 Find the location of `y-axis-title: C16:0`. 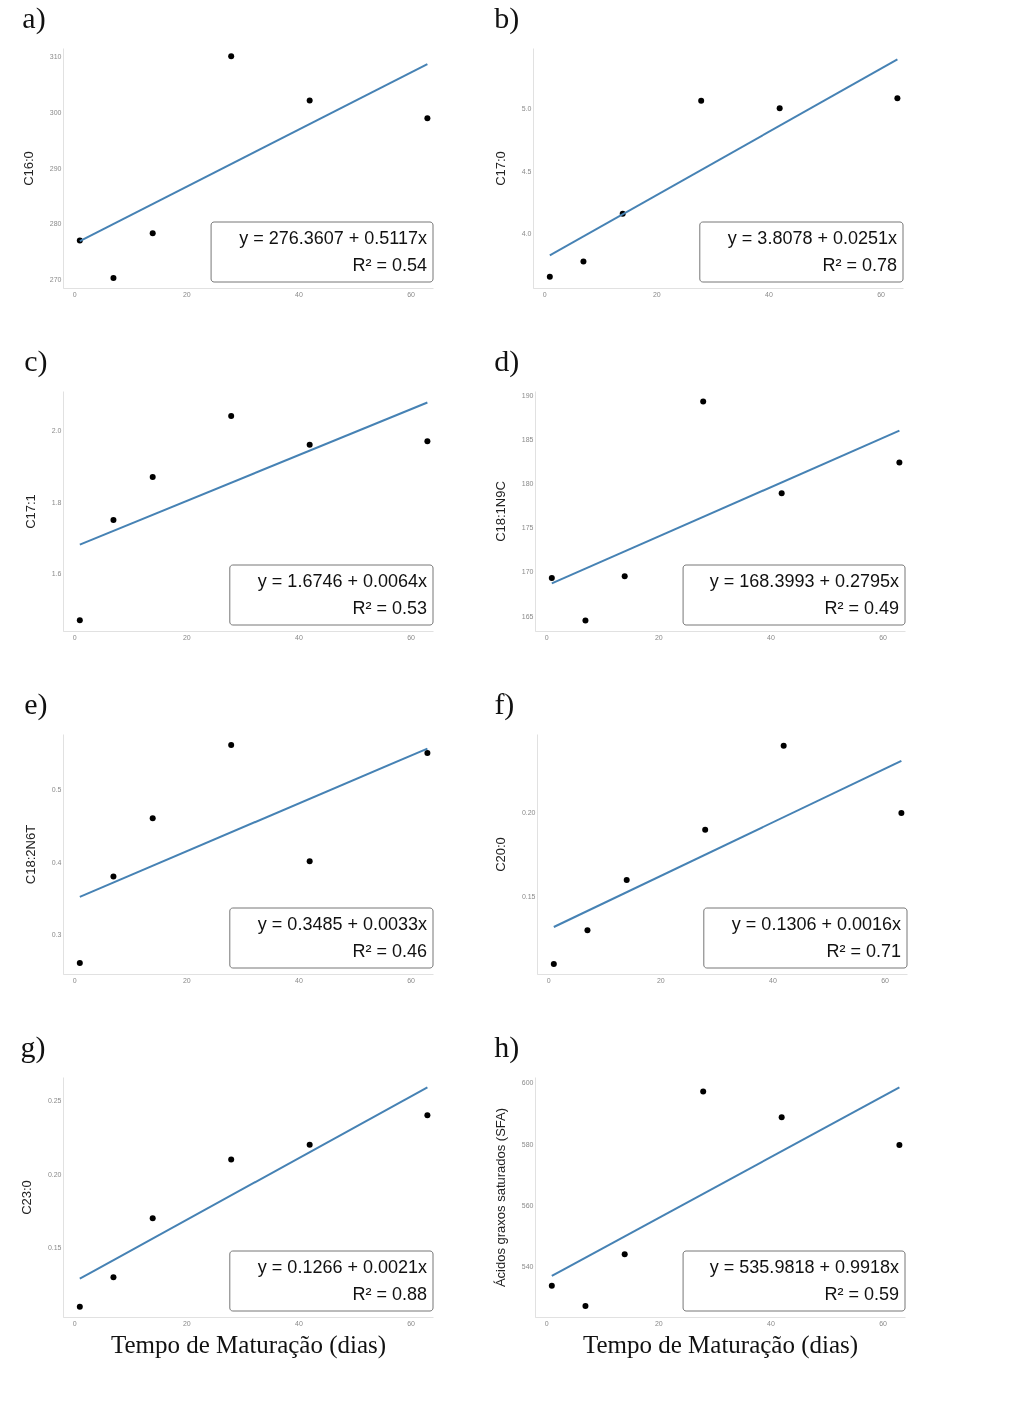

y-axis-title: C16:0 is located at coordinates (28, 168).